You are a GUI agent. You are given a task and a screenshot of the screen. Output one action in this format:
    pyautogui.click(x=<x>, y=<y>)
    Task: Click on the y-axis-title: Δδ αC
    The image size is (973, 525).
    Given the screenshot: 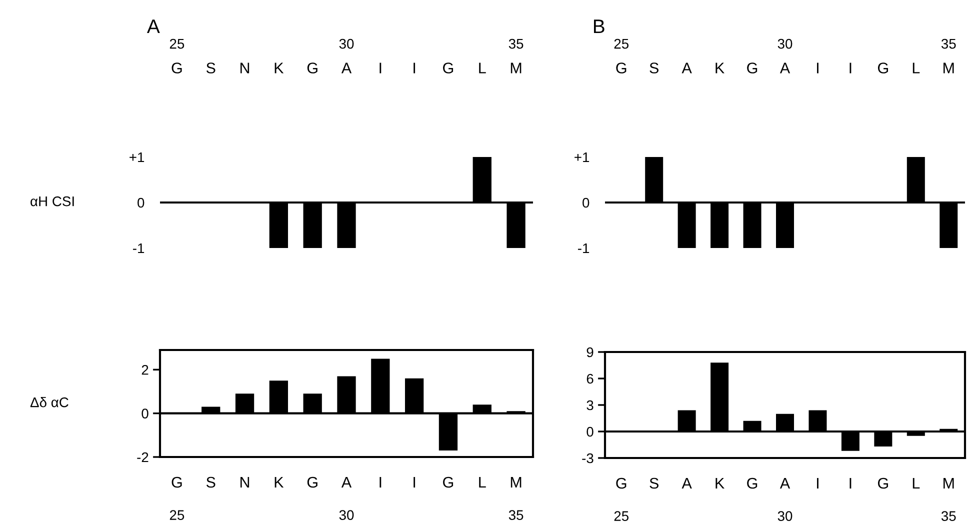 What is the action you would take?
    pyautogui.click(x=49, y=402)
    